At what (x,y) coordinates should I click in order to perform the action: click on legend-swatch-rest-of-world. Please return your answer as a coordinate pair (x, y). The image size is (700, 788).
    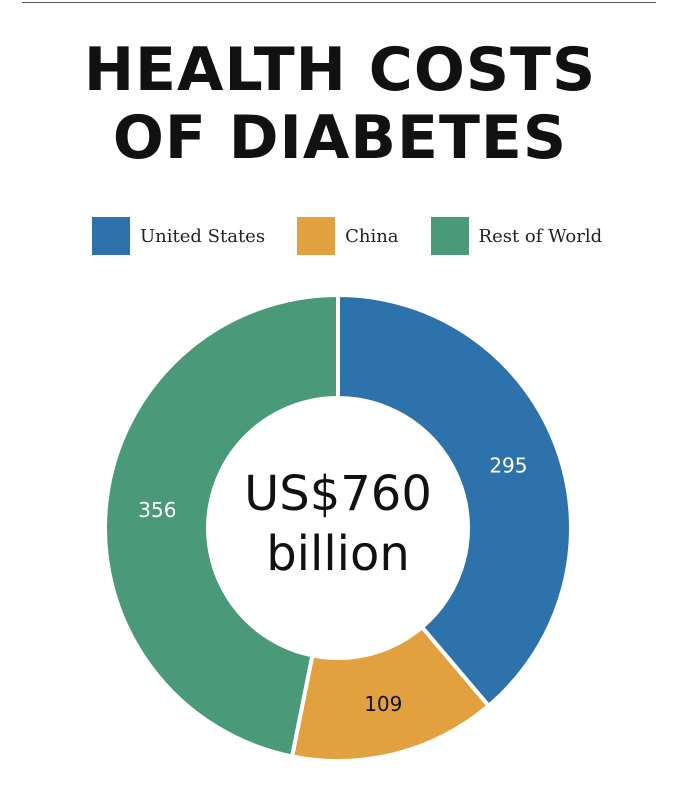
    Looking at the image, I should click on (449, 236).